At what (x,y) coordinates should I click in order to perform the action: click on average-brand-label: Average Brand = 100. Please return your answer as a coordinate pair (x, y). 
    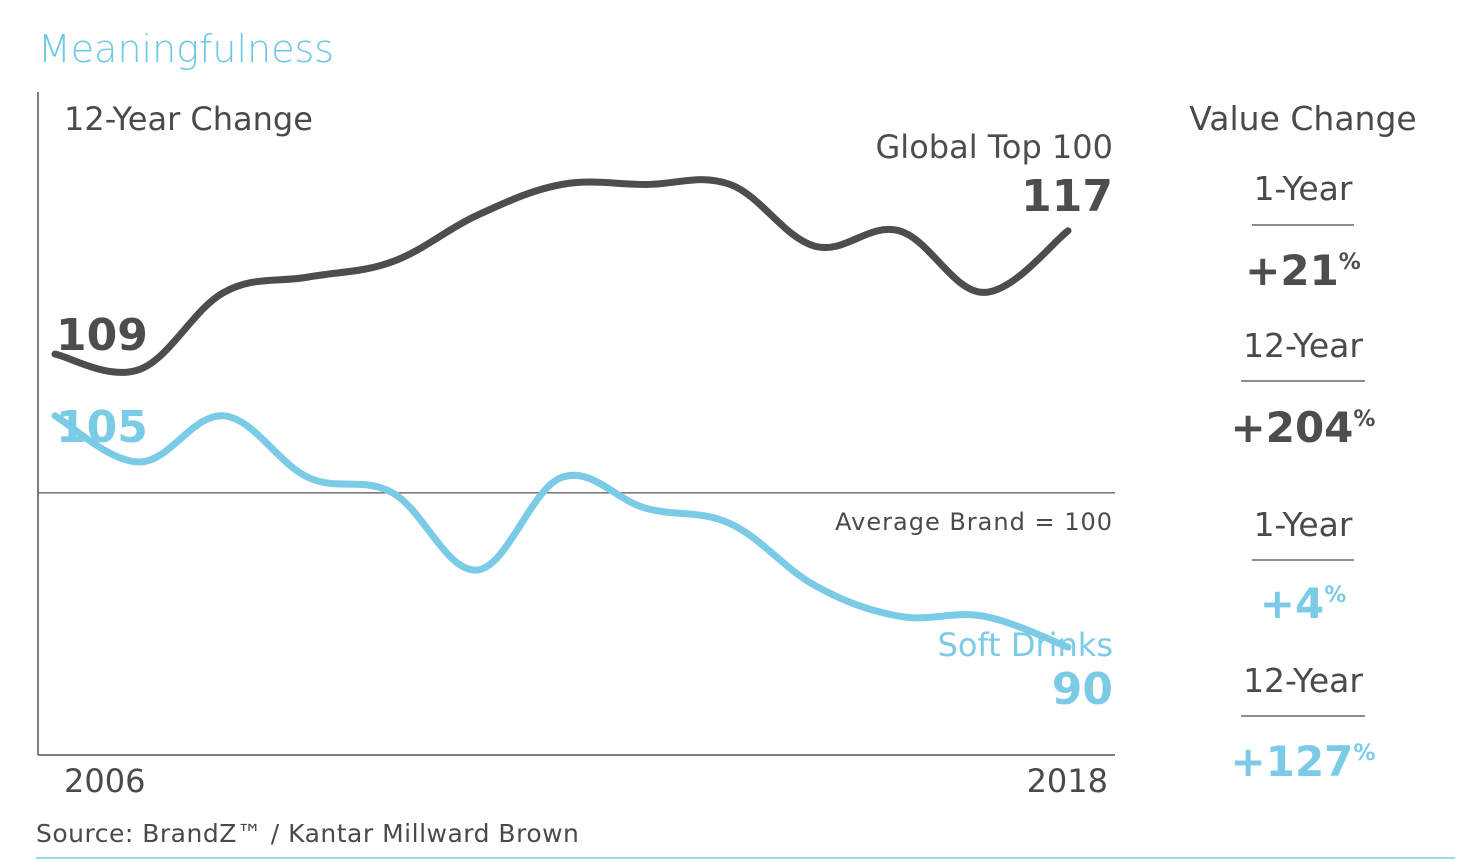
    Looking at the image, I should click on (974, 522).